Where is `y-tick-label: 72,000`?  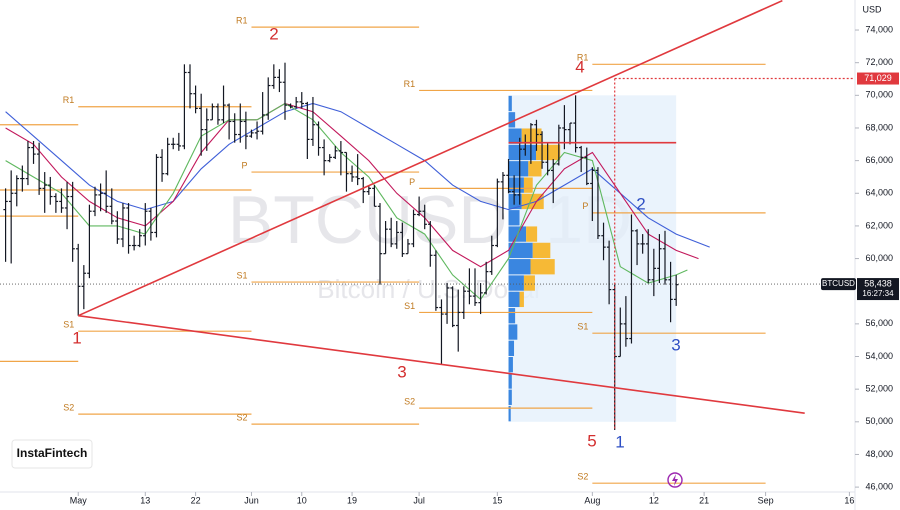 y-tick-label: 72,000 is located at coordinates (879, 62).